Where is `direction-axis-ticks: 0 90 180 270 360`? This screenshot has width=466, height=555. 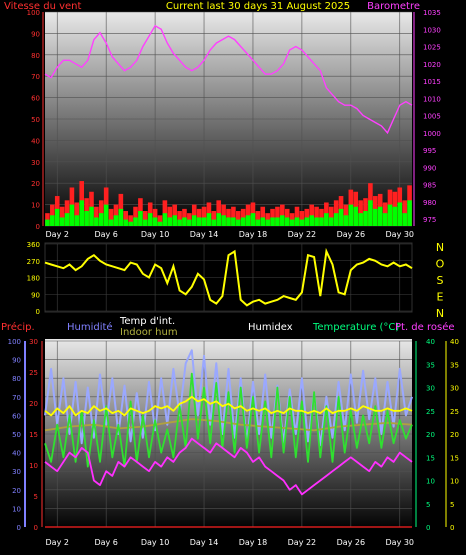
direction-axis-ticks: 0 90 180 270 360 is located at coordinates (33, 278).